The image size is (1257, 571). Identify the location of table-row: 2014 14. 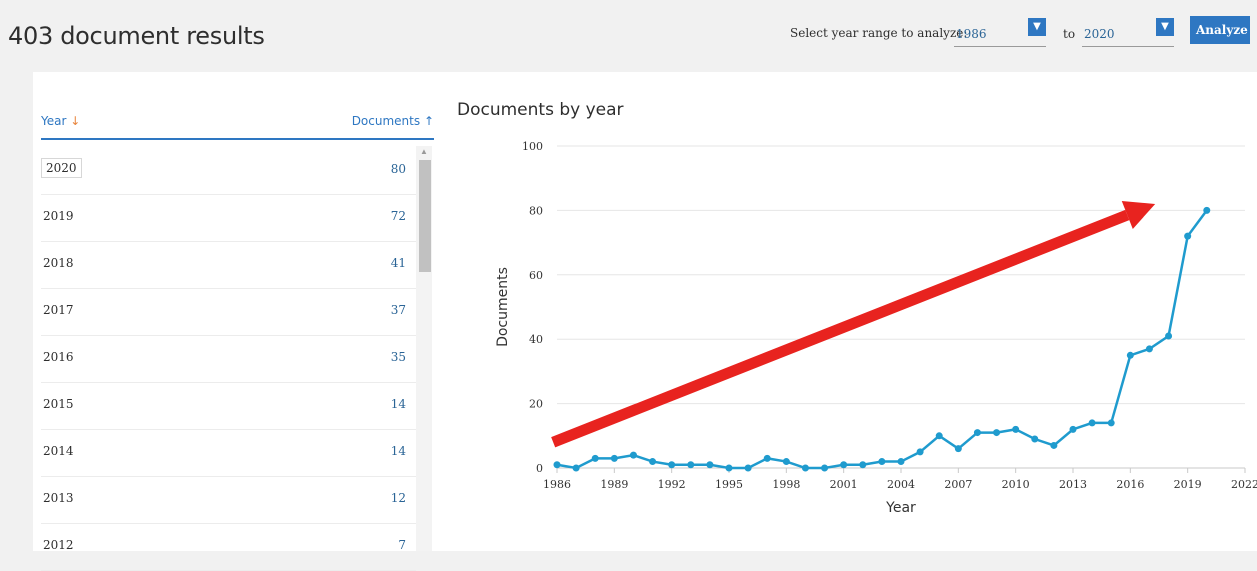
(228, 453).